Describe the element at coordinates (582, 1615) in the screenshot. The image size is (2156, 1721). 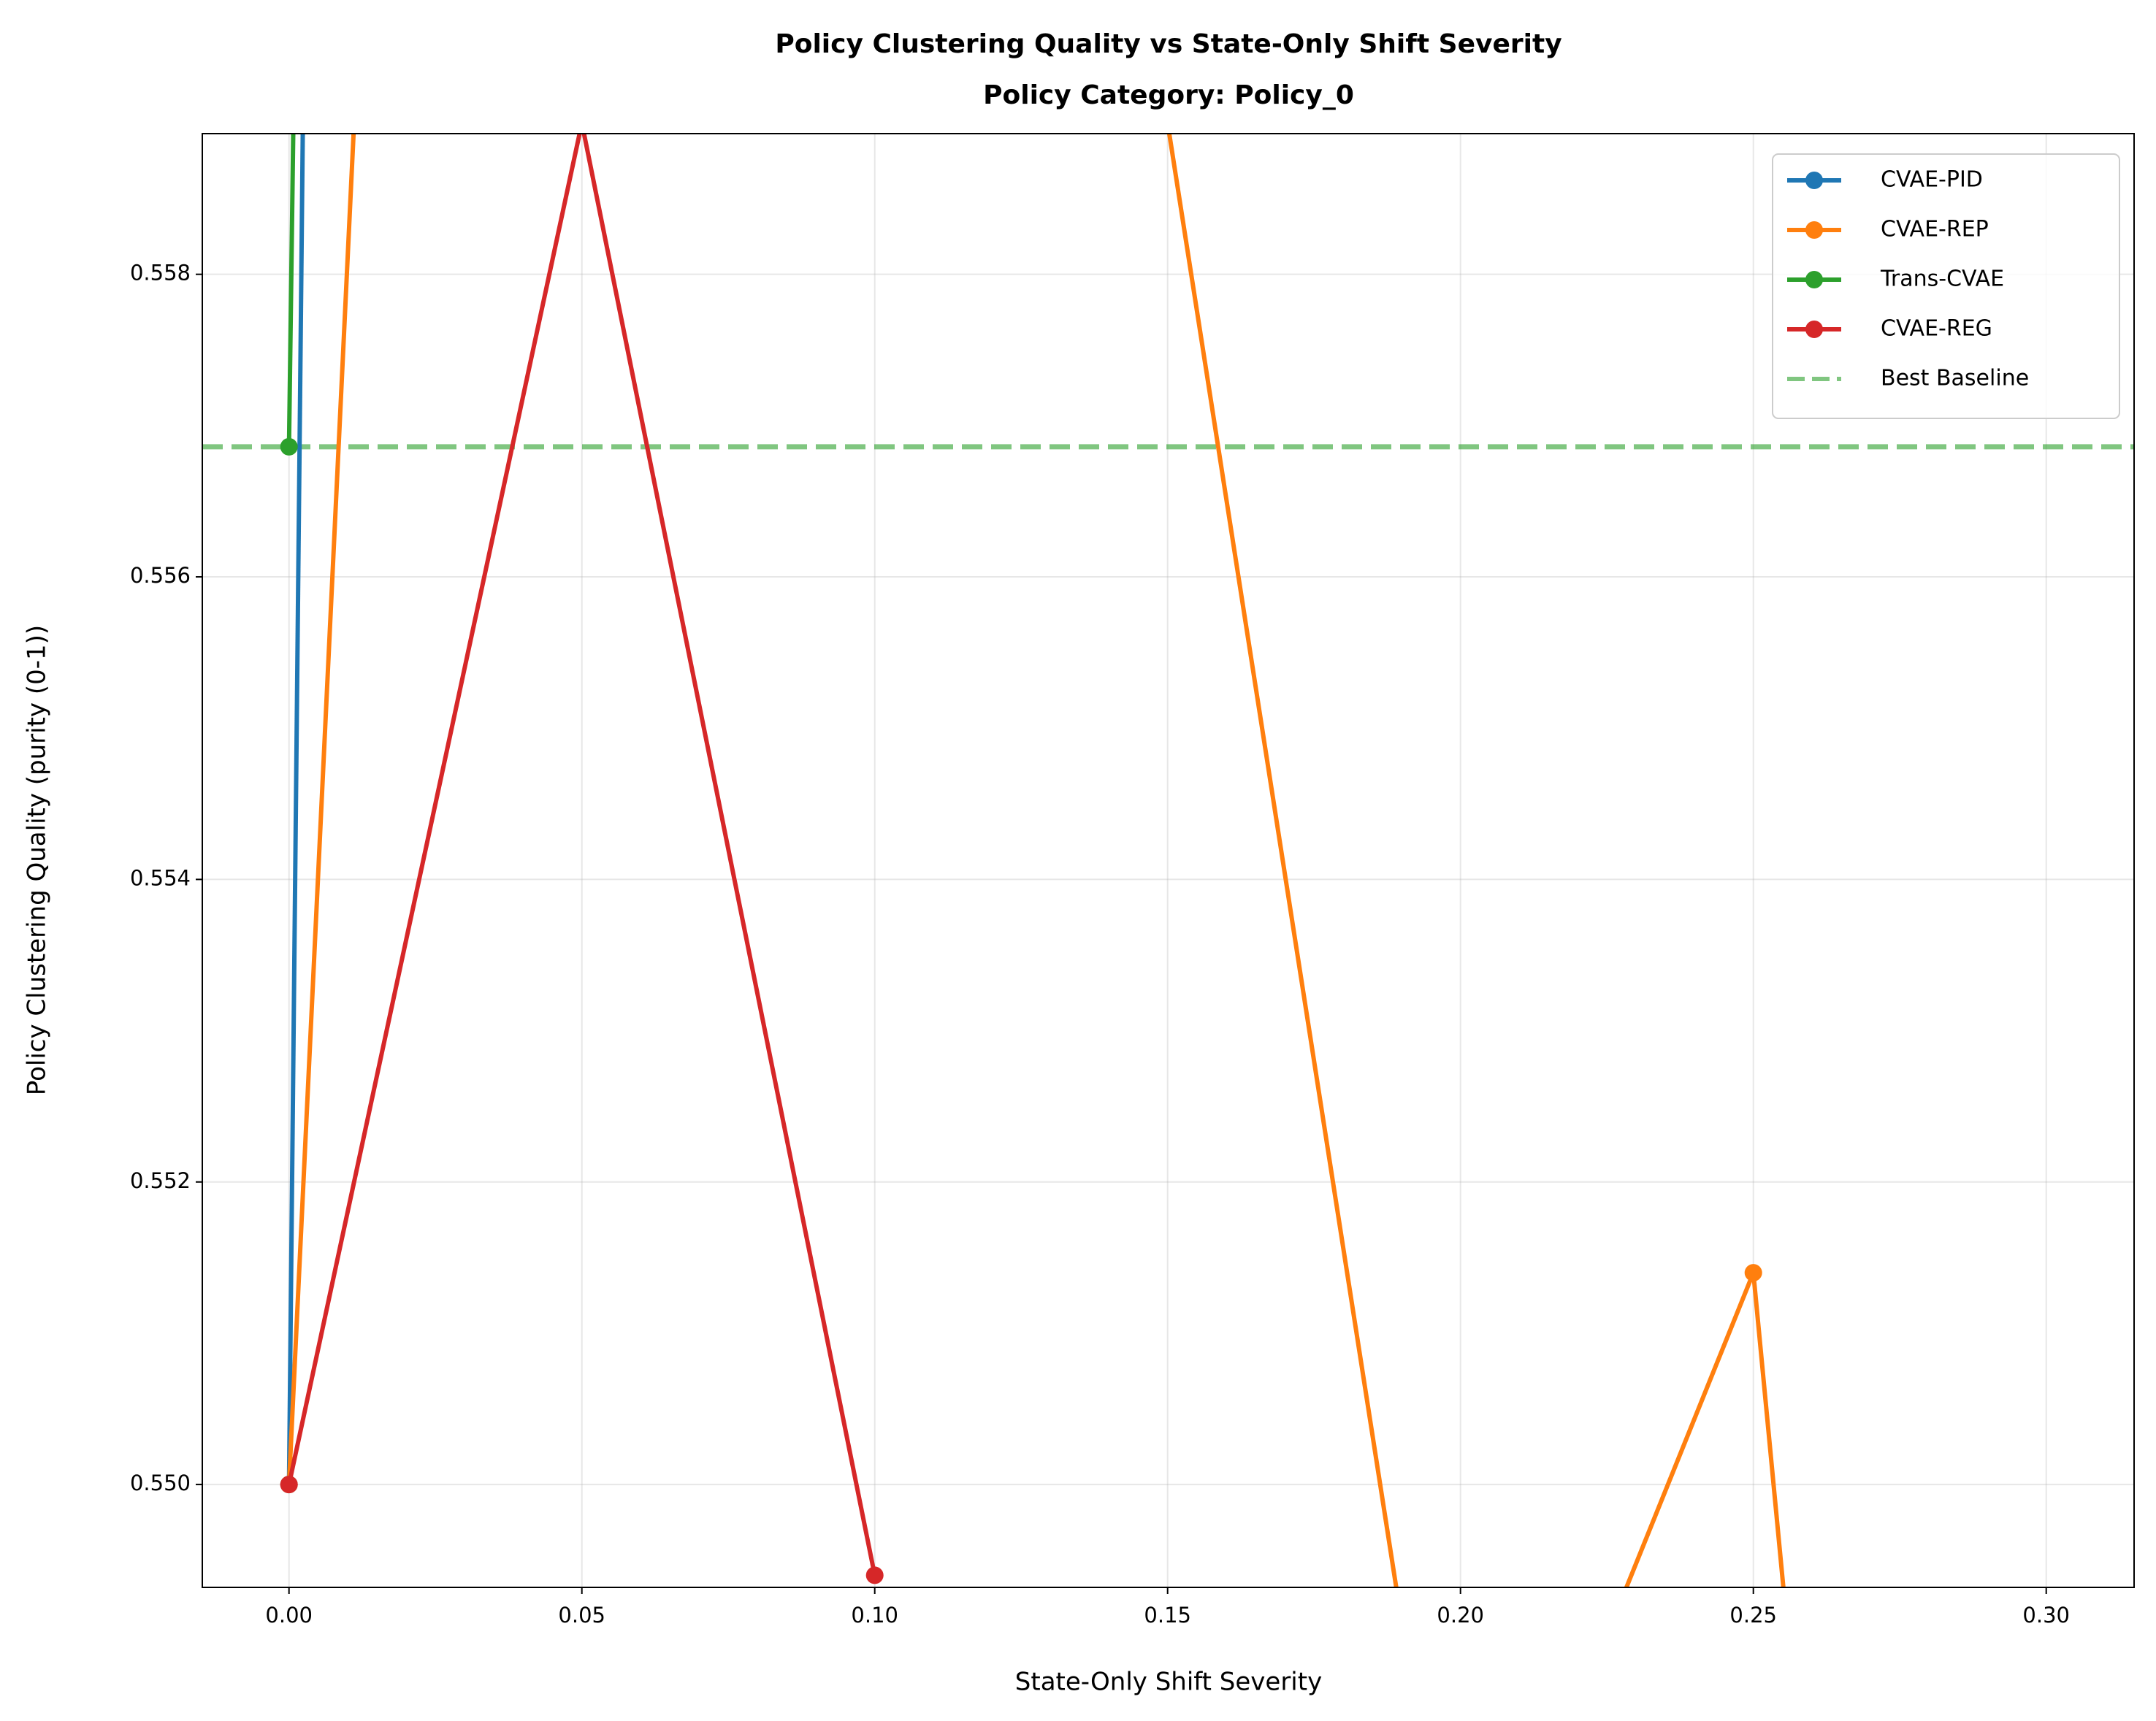
I see `x-tick-label: 0.05` at that location.